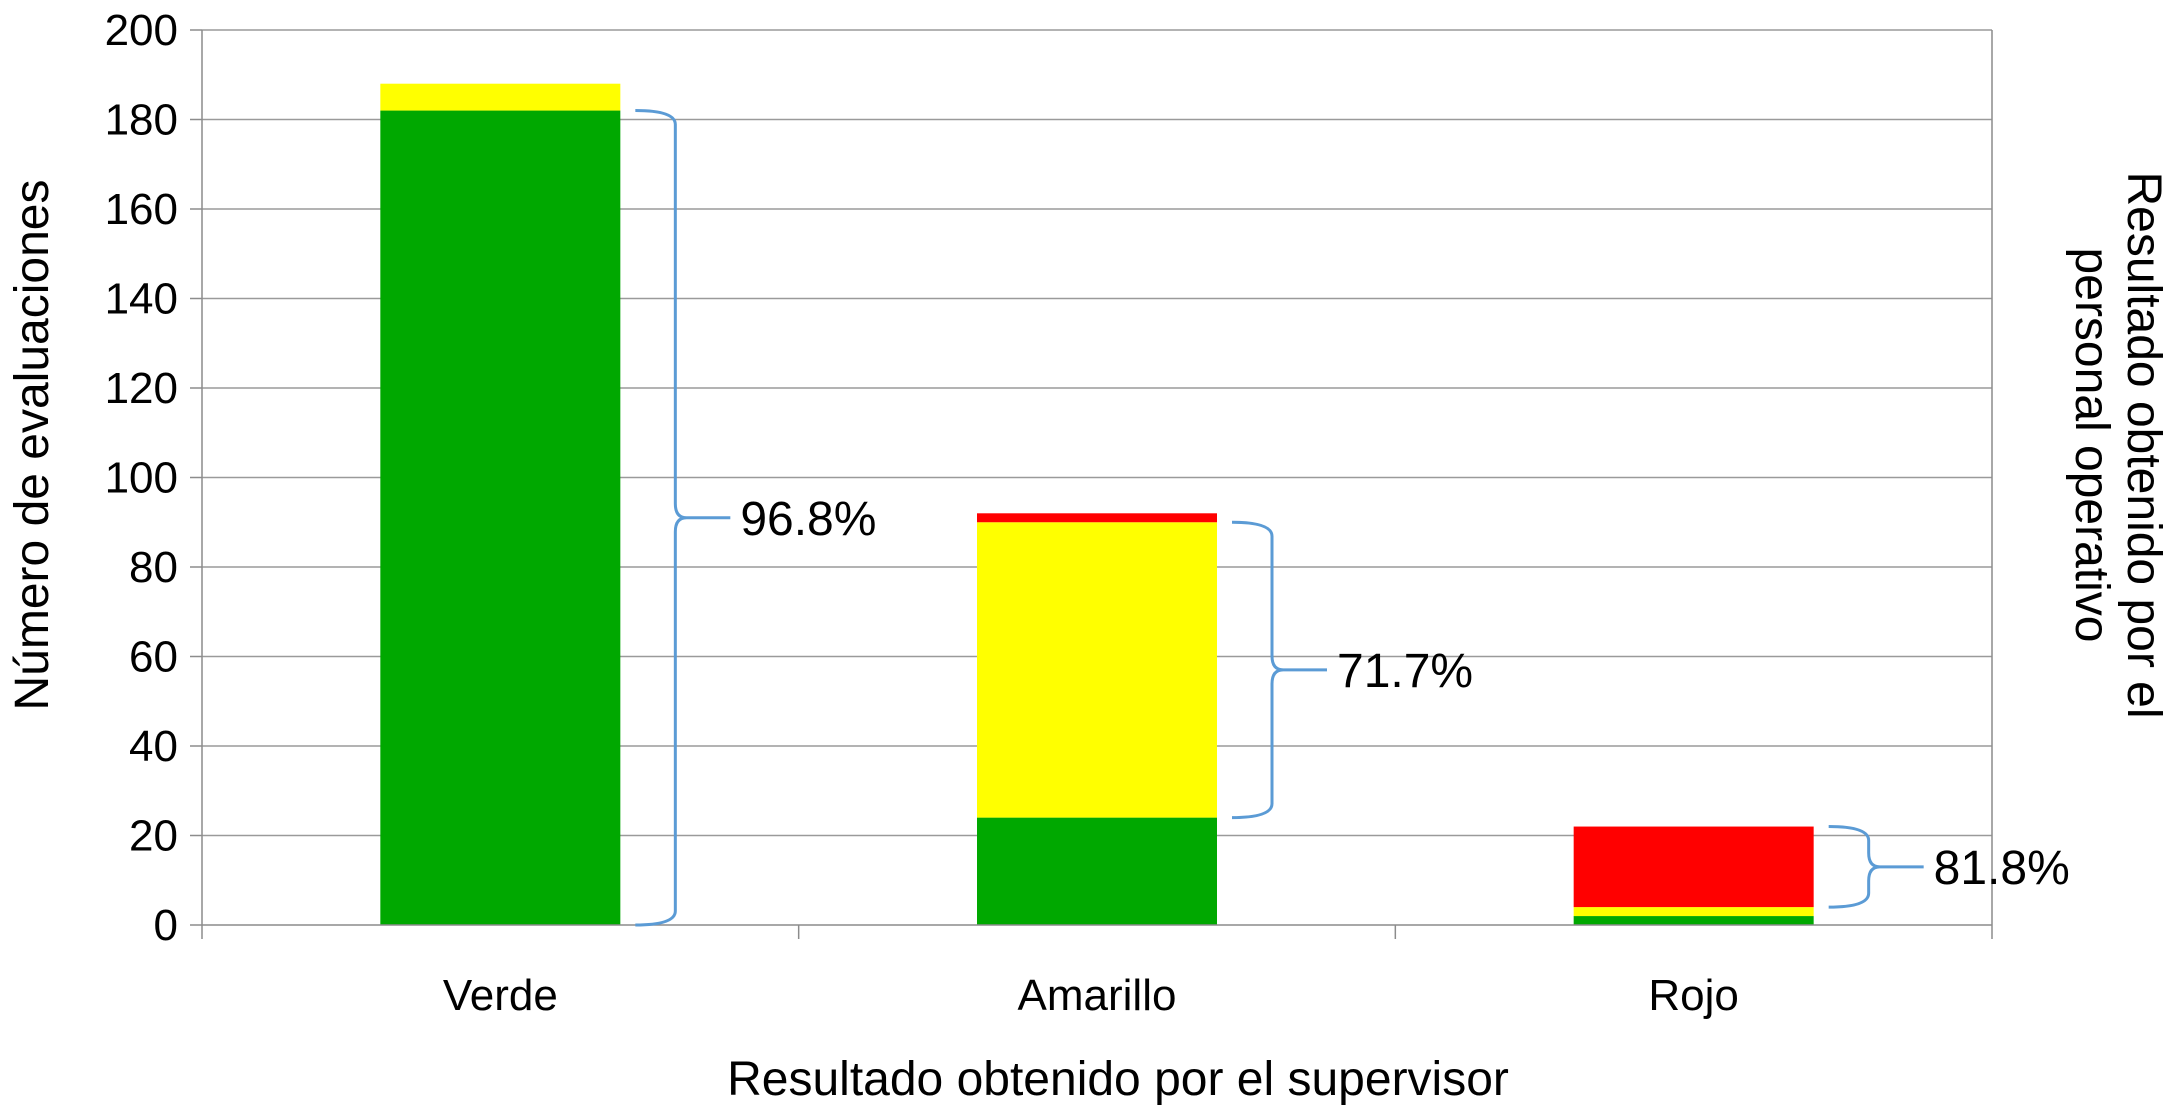  Describe the element at coordinates (141, 30) in the screenshot. I see `y-tick-label-200: 200` at that location.